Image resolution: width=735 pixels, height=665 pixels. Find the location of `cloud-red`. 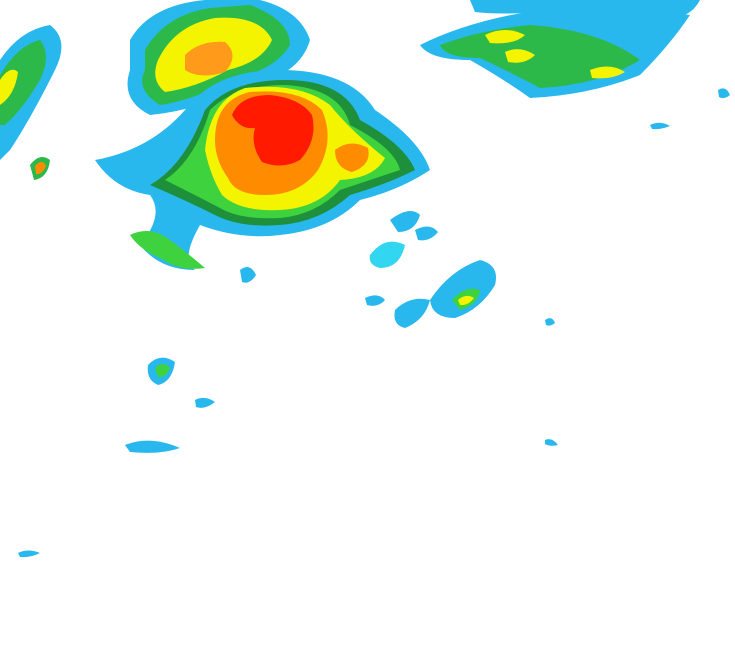

cloud-red is located at coordinates (273, 130).